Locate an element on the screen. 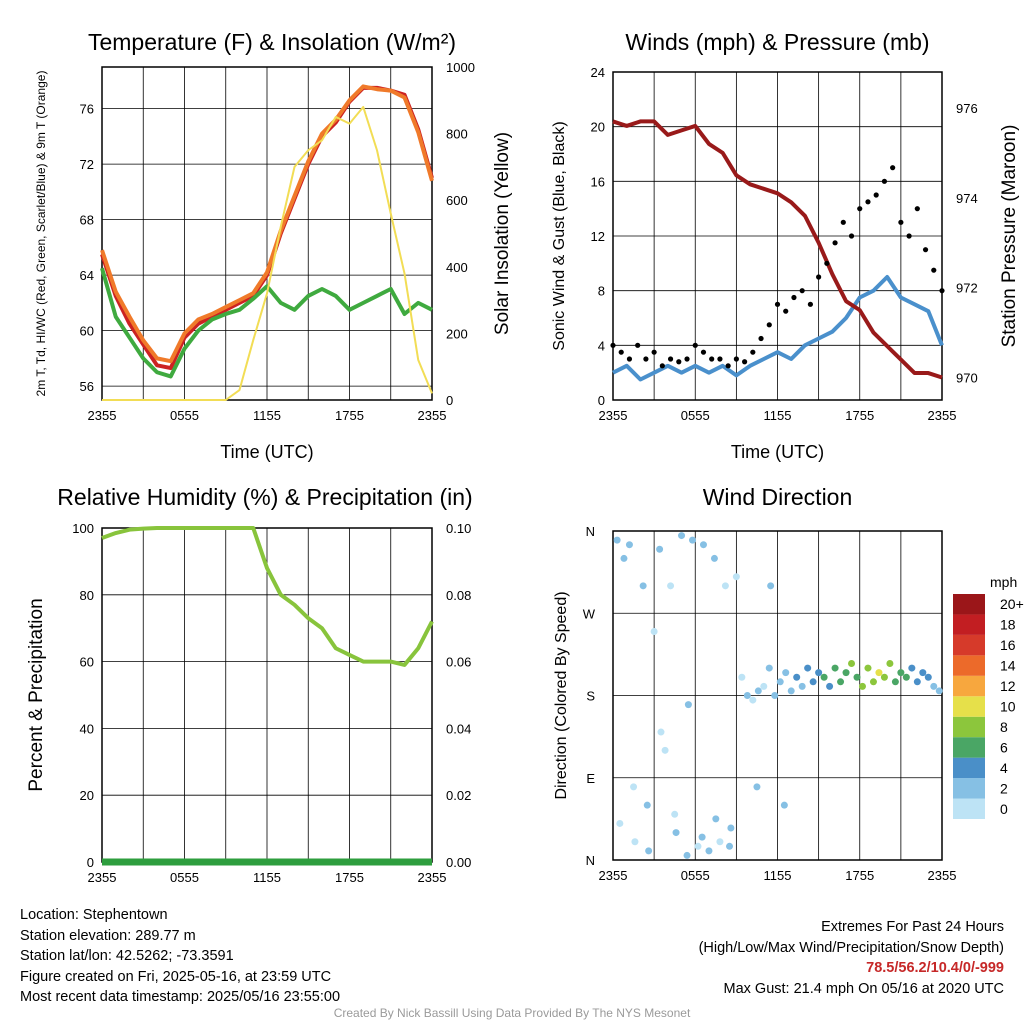 The height and width of the screenshot is (1024, 1024). y-right-tick-label: 400 is located at coordinates (457, 267).